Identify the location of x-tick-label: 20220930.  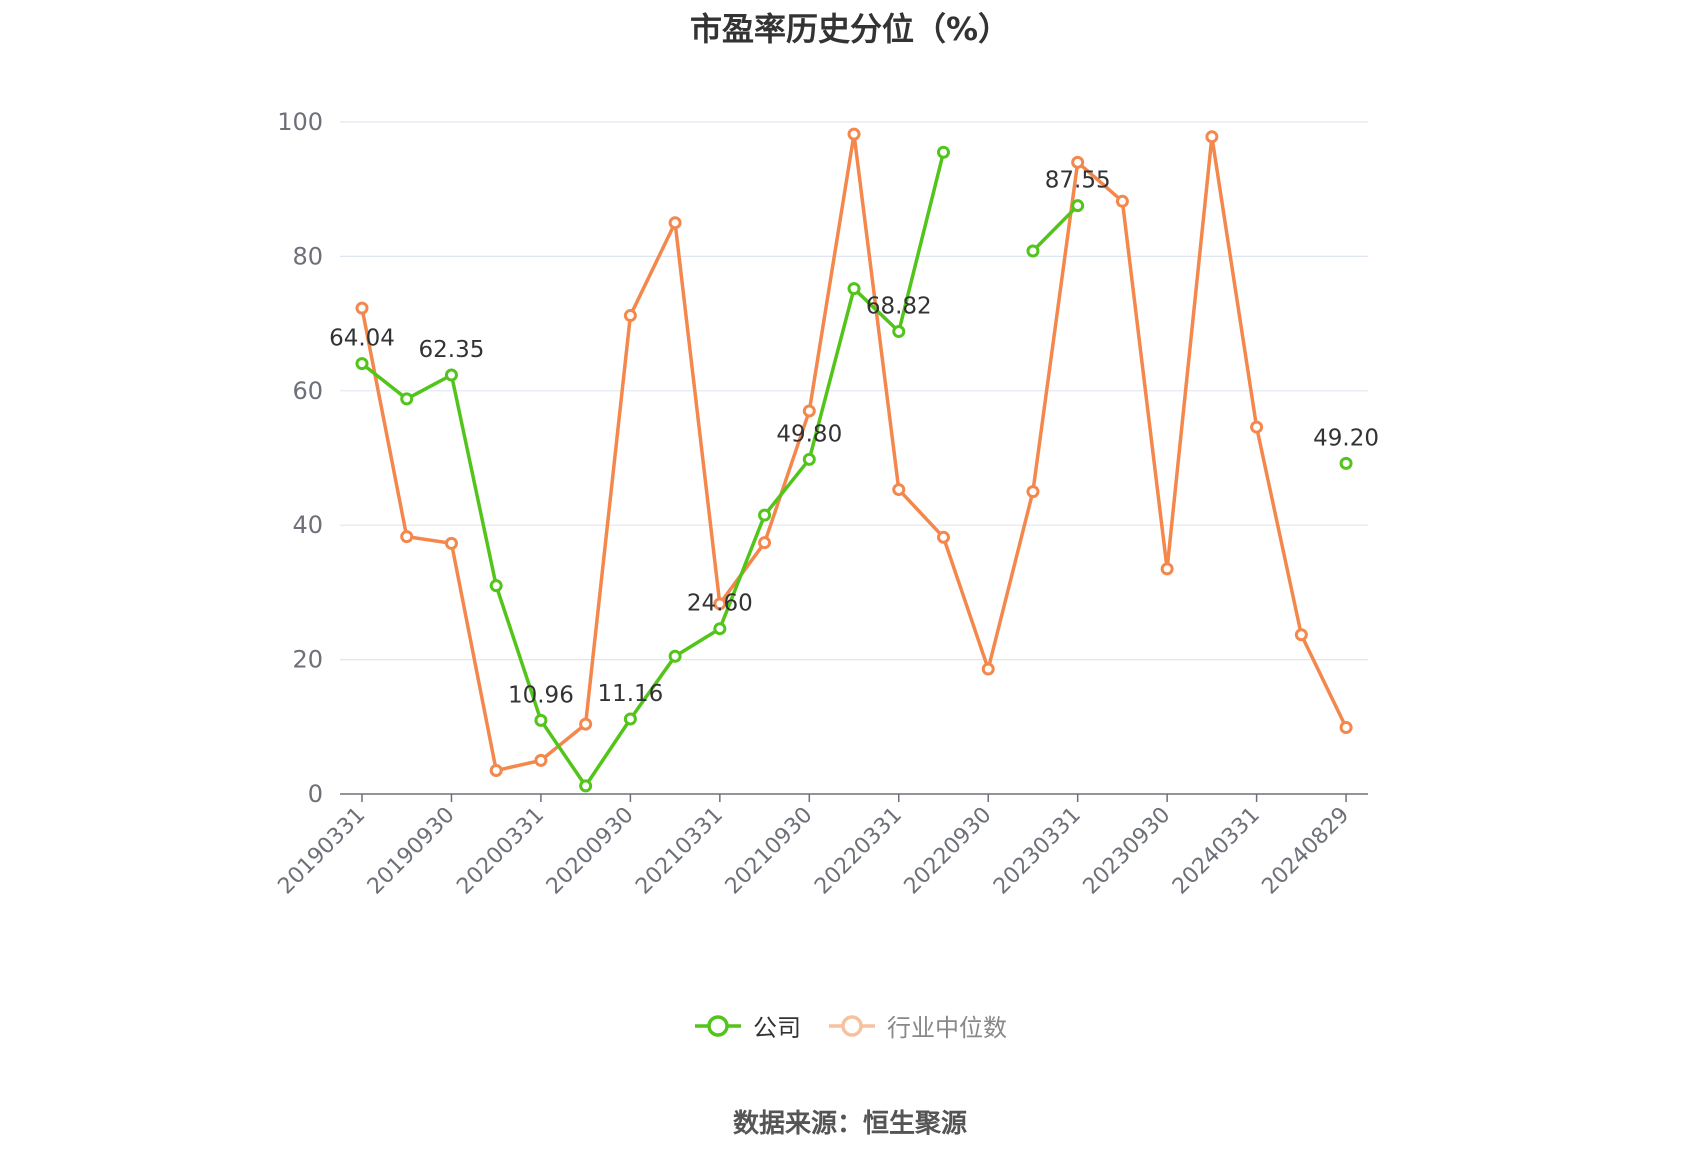
(948, 851).